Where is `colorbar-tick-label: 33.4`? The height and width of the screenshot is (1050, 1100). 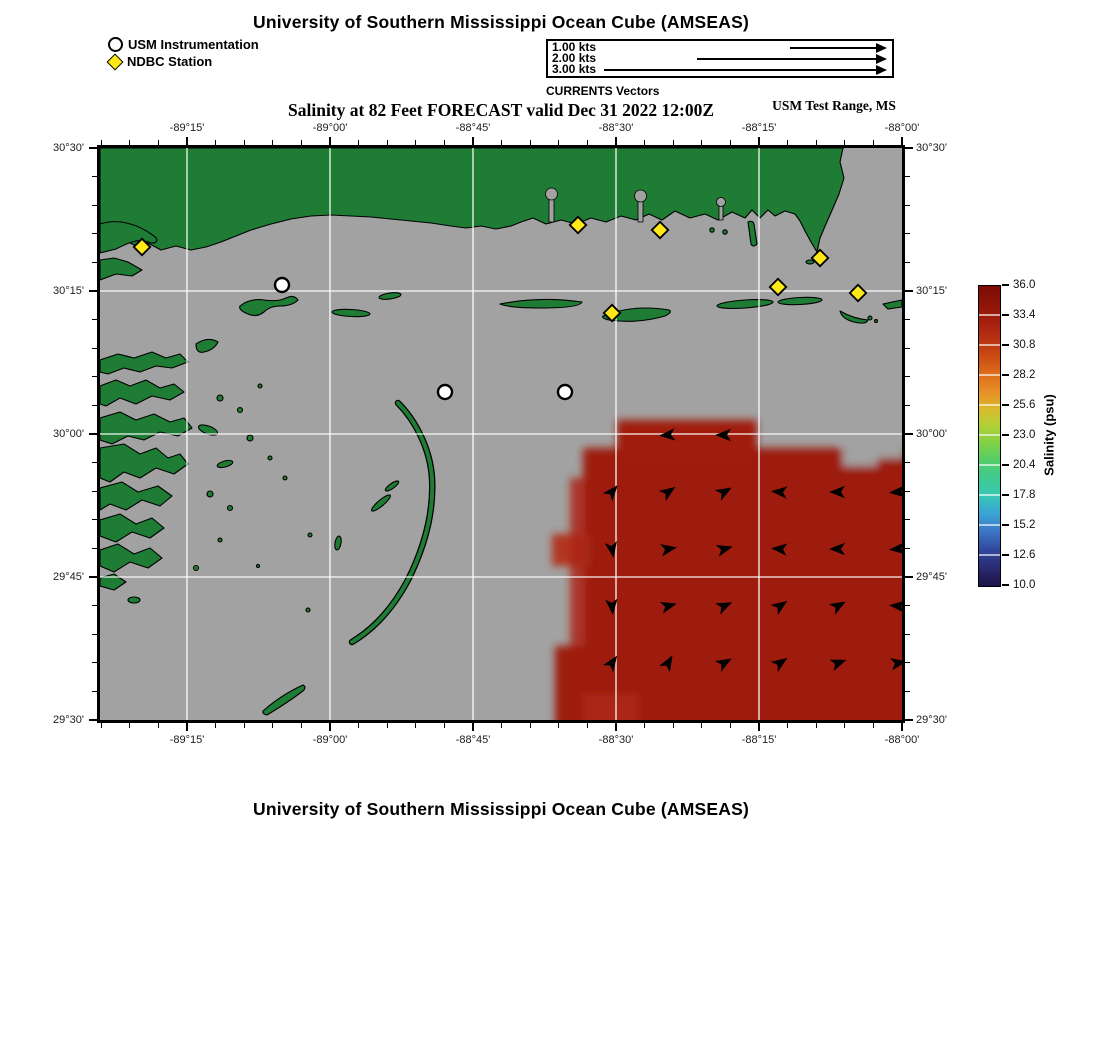 colorbar-tick-label: 33.4 is located at coordinates (1024, 315).